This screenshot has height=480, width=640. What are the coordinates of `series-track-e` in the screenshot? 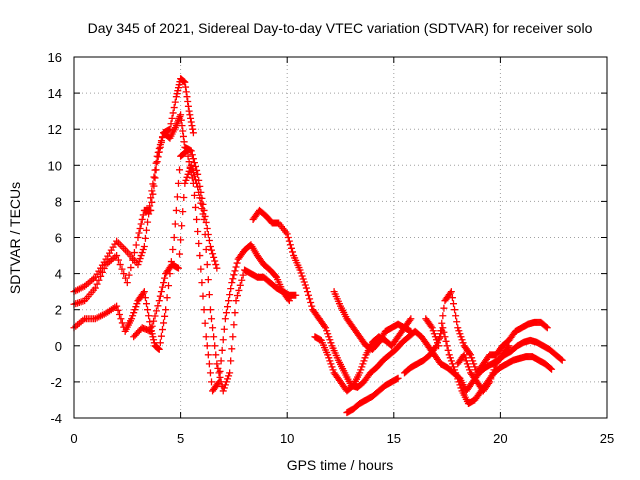 It's located at (286, 264).